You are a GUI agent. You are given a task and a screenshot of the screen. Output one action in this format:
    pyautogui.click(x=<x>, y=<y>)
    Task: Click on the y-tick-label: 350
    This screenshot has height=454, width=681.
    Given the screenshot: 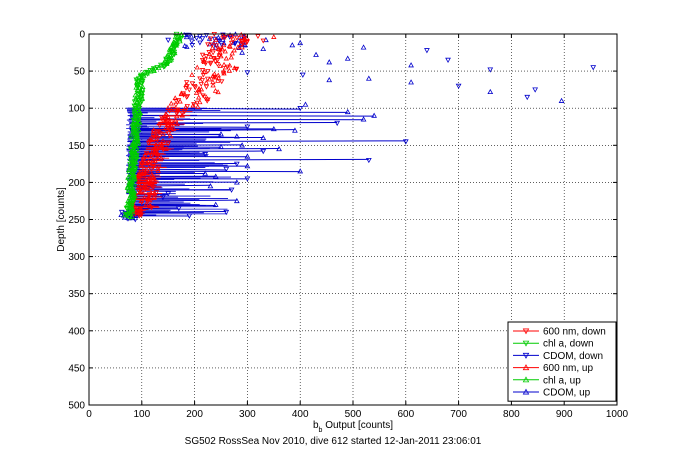 What is the action you would take?
    pyautogui.click(x=76, y=294)
    